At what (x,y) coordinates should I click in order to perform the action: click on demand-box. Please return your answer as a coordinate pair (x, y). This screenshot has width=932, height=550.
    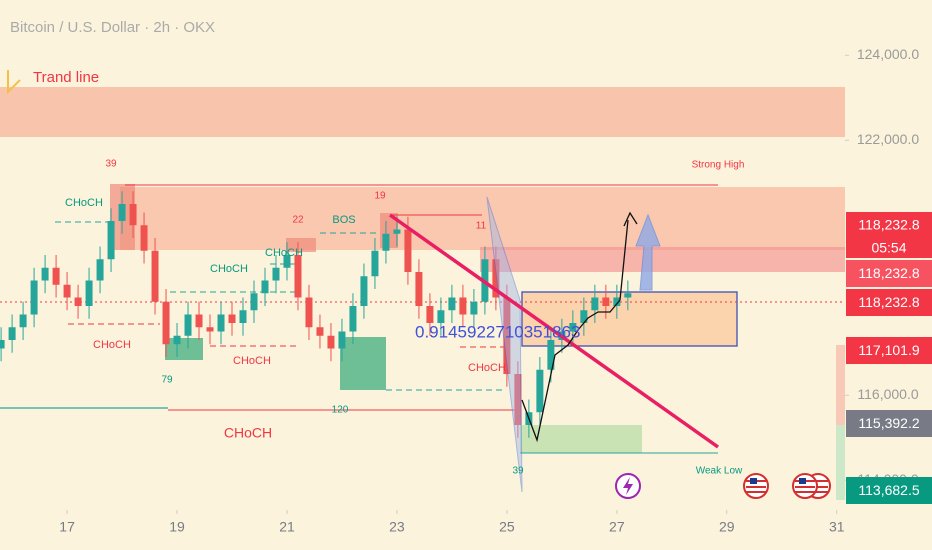
    Looking at the image, I should click on (184, 349).